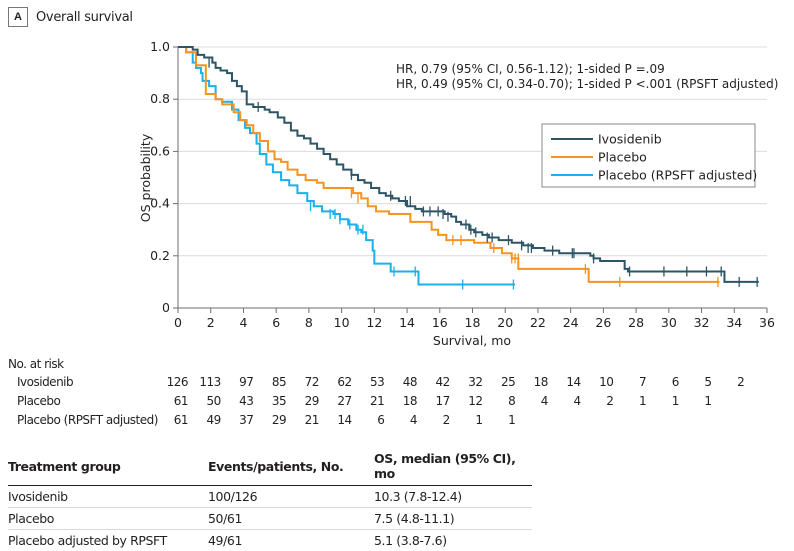 Image resolution: width=794 pixels, height=551 pixels. What do you see at coordinates (669, 322) in the screenshot?
I see `x-tick-label: 30` at bounding box center [669, 322].